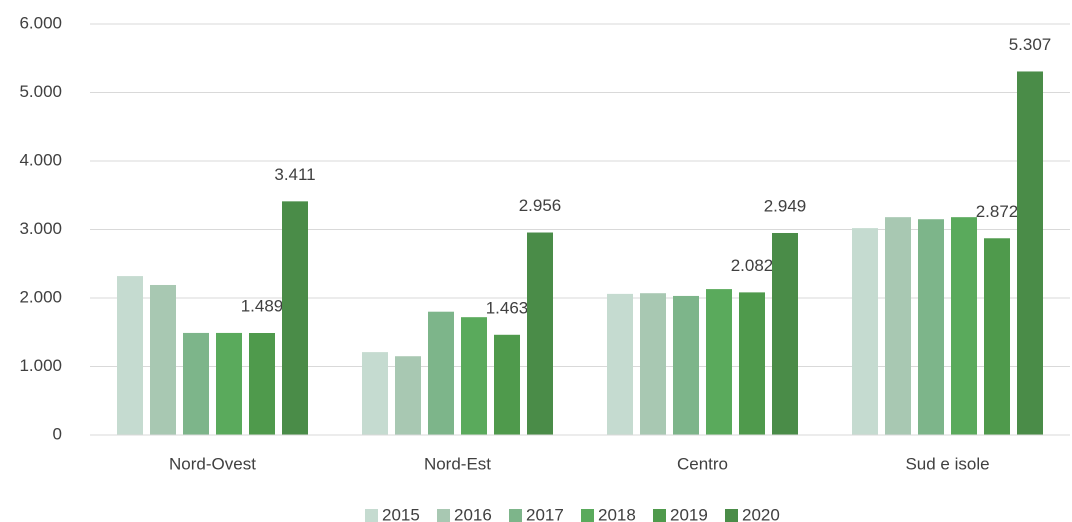 This screenshot has height=522, width=1072. I want to click on data-label: 3.411, so click(294, 174).